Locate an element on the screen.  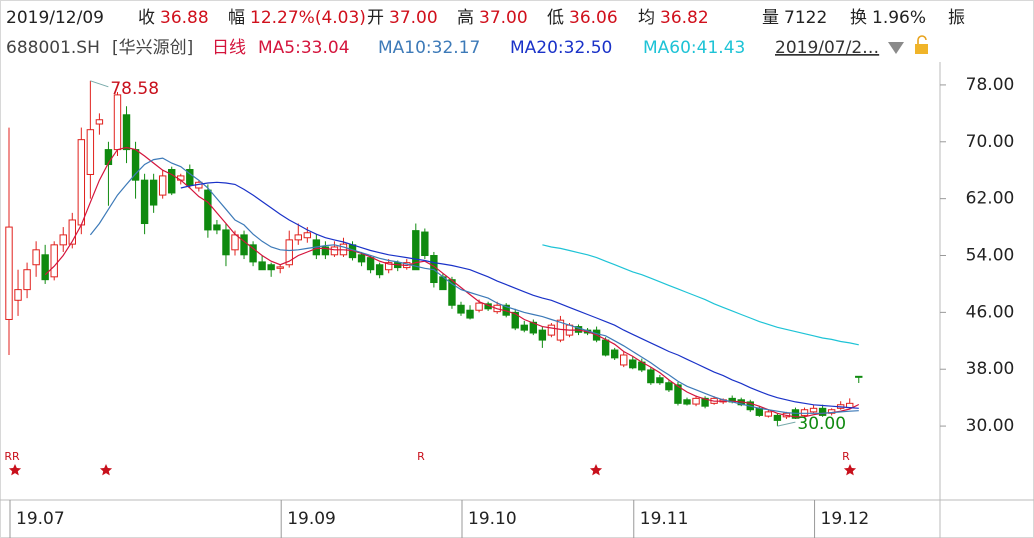
y-tick-label: 54.00 is located at coordinates (990, 256).